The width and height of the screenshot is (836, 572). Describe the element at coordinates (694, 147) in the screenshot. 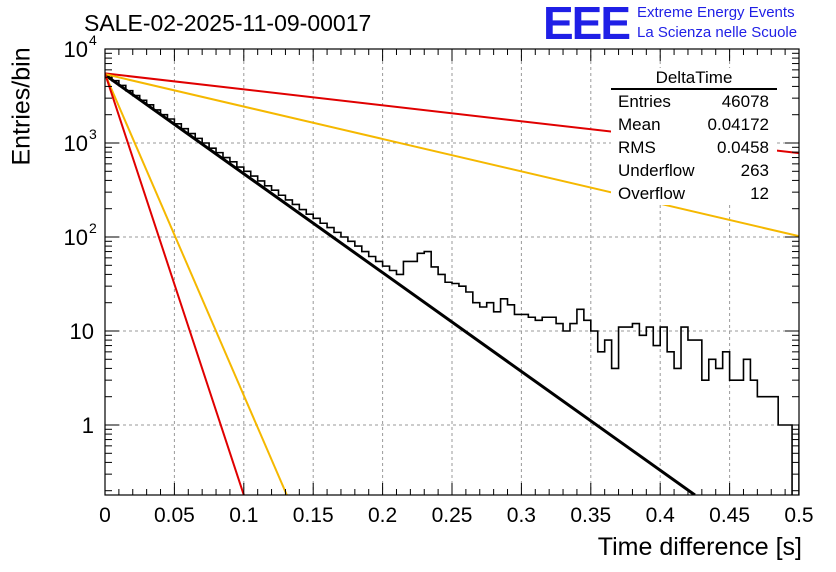

I see `stats-row-rms: RMS 0.0458` at that location.